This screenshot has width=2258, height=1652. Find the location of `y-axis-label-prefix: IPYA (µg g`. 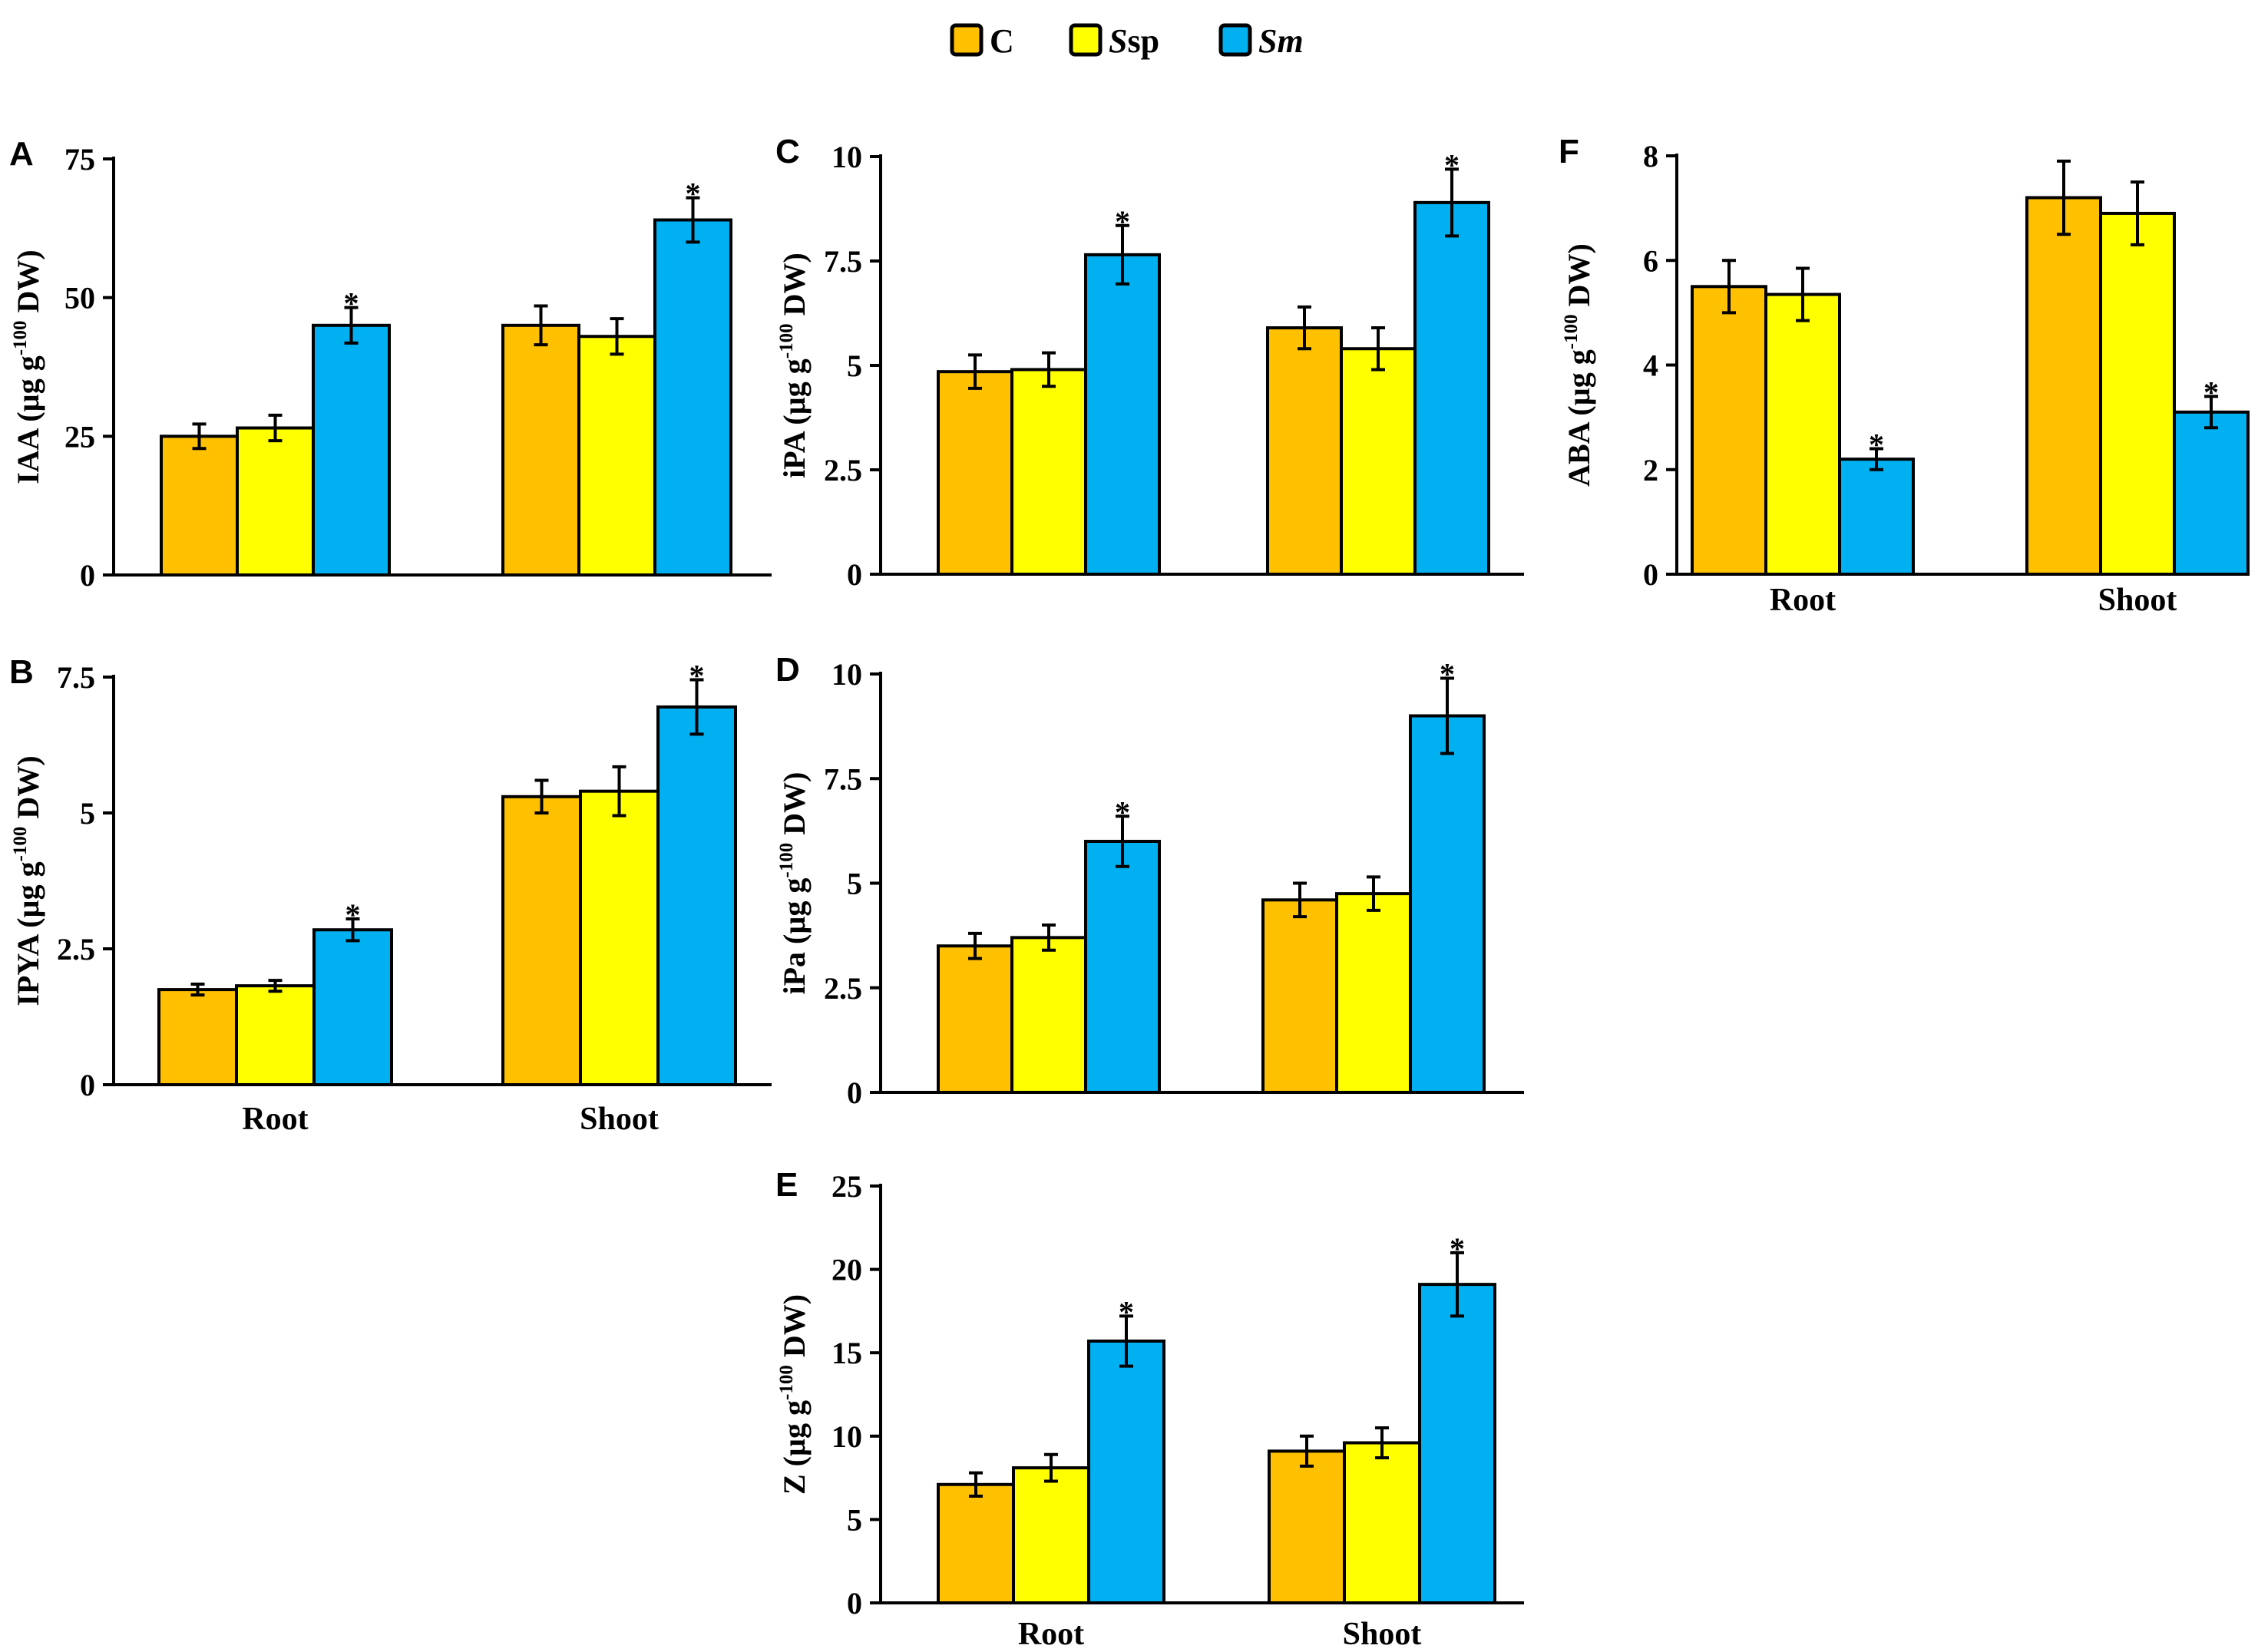

y-axis-label-prefix: IPYA (µg g is located at coordinates (28, 933).